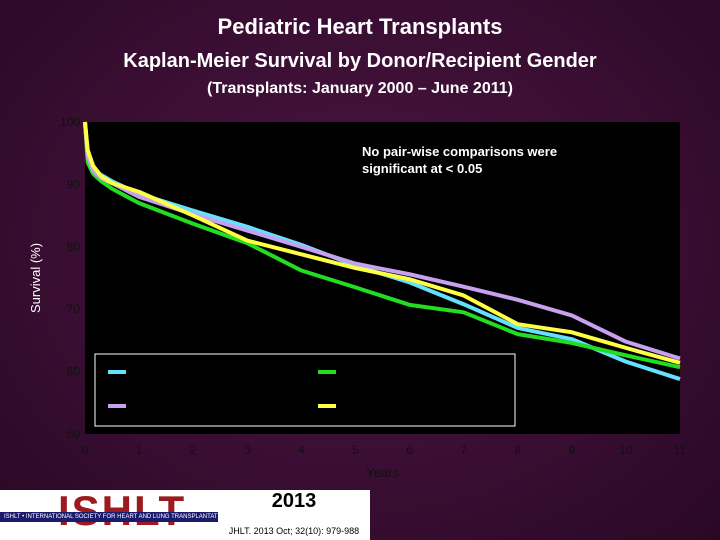 The width and height of the screenshot is (720, 540). I want to click on x-tick-label: 8, so click(517, 450).